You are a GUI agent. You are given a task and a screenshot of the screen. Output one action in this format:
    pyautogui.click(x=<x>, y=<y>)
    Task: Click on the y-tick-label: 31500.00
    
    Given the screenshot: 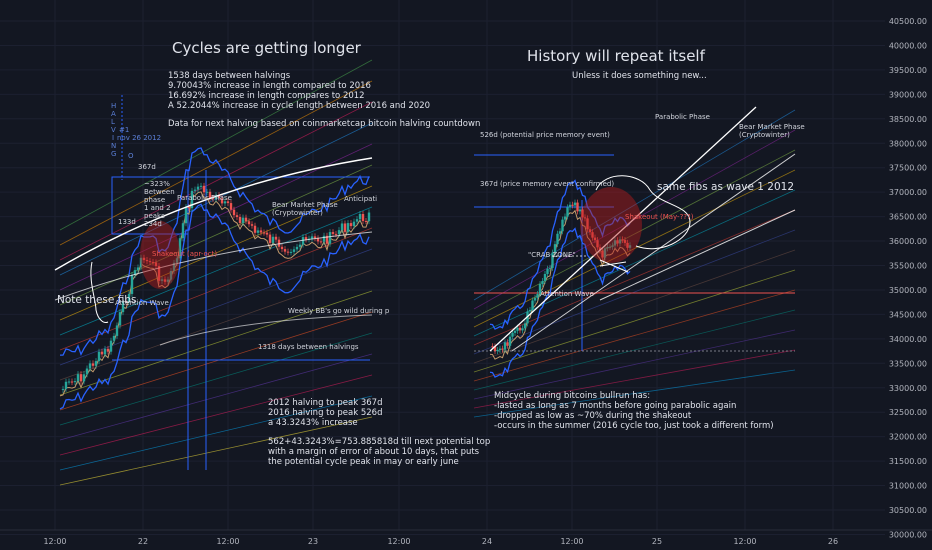 What is the action you would take?
    pyautogui.click(x=908, y=461)
    